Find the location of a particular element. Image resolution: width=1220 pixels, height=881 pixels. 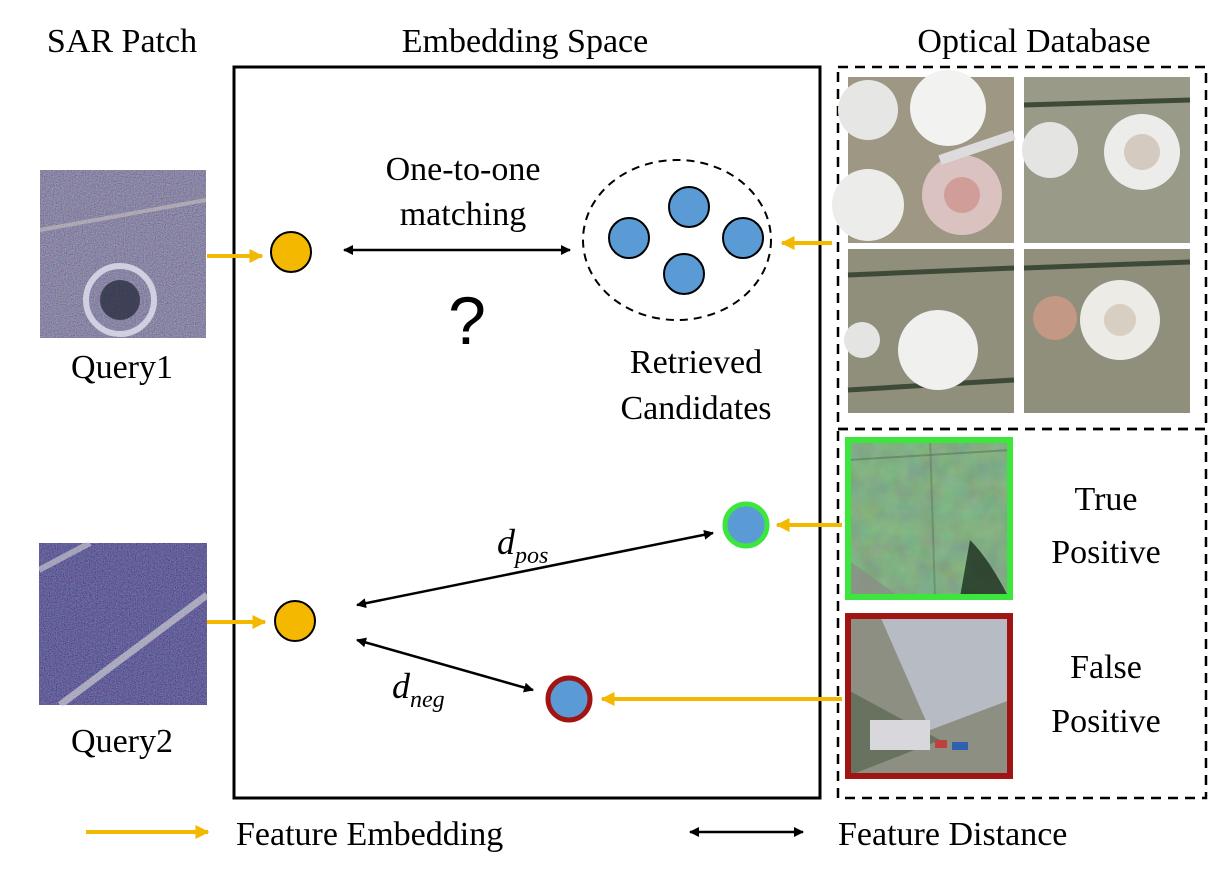

positive-distance-label: dpos is located at coordinates (522, 545).